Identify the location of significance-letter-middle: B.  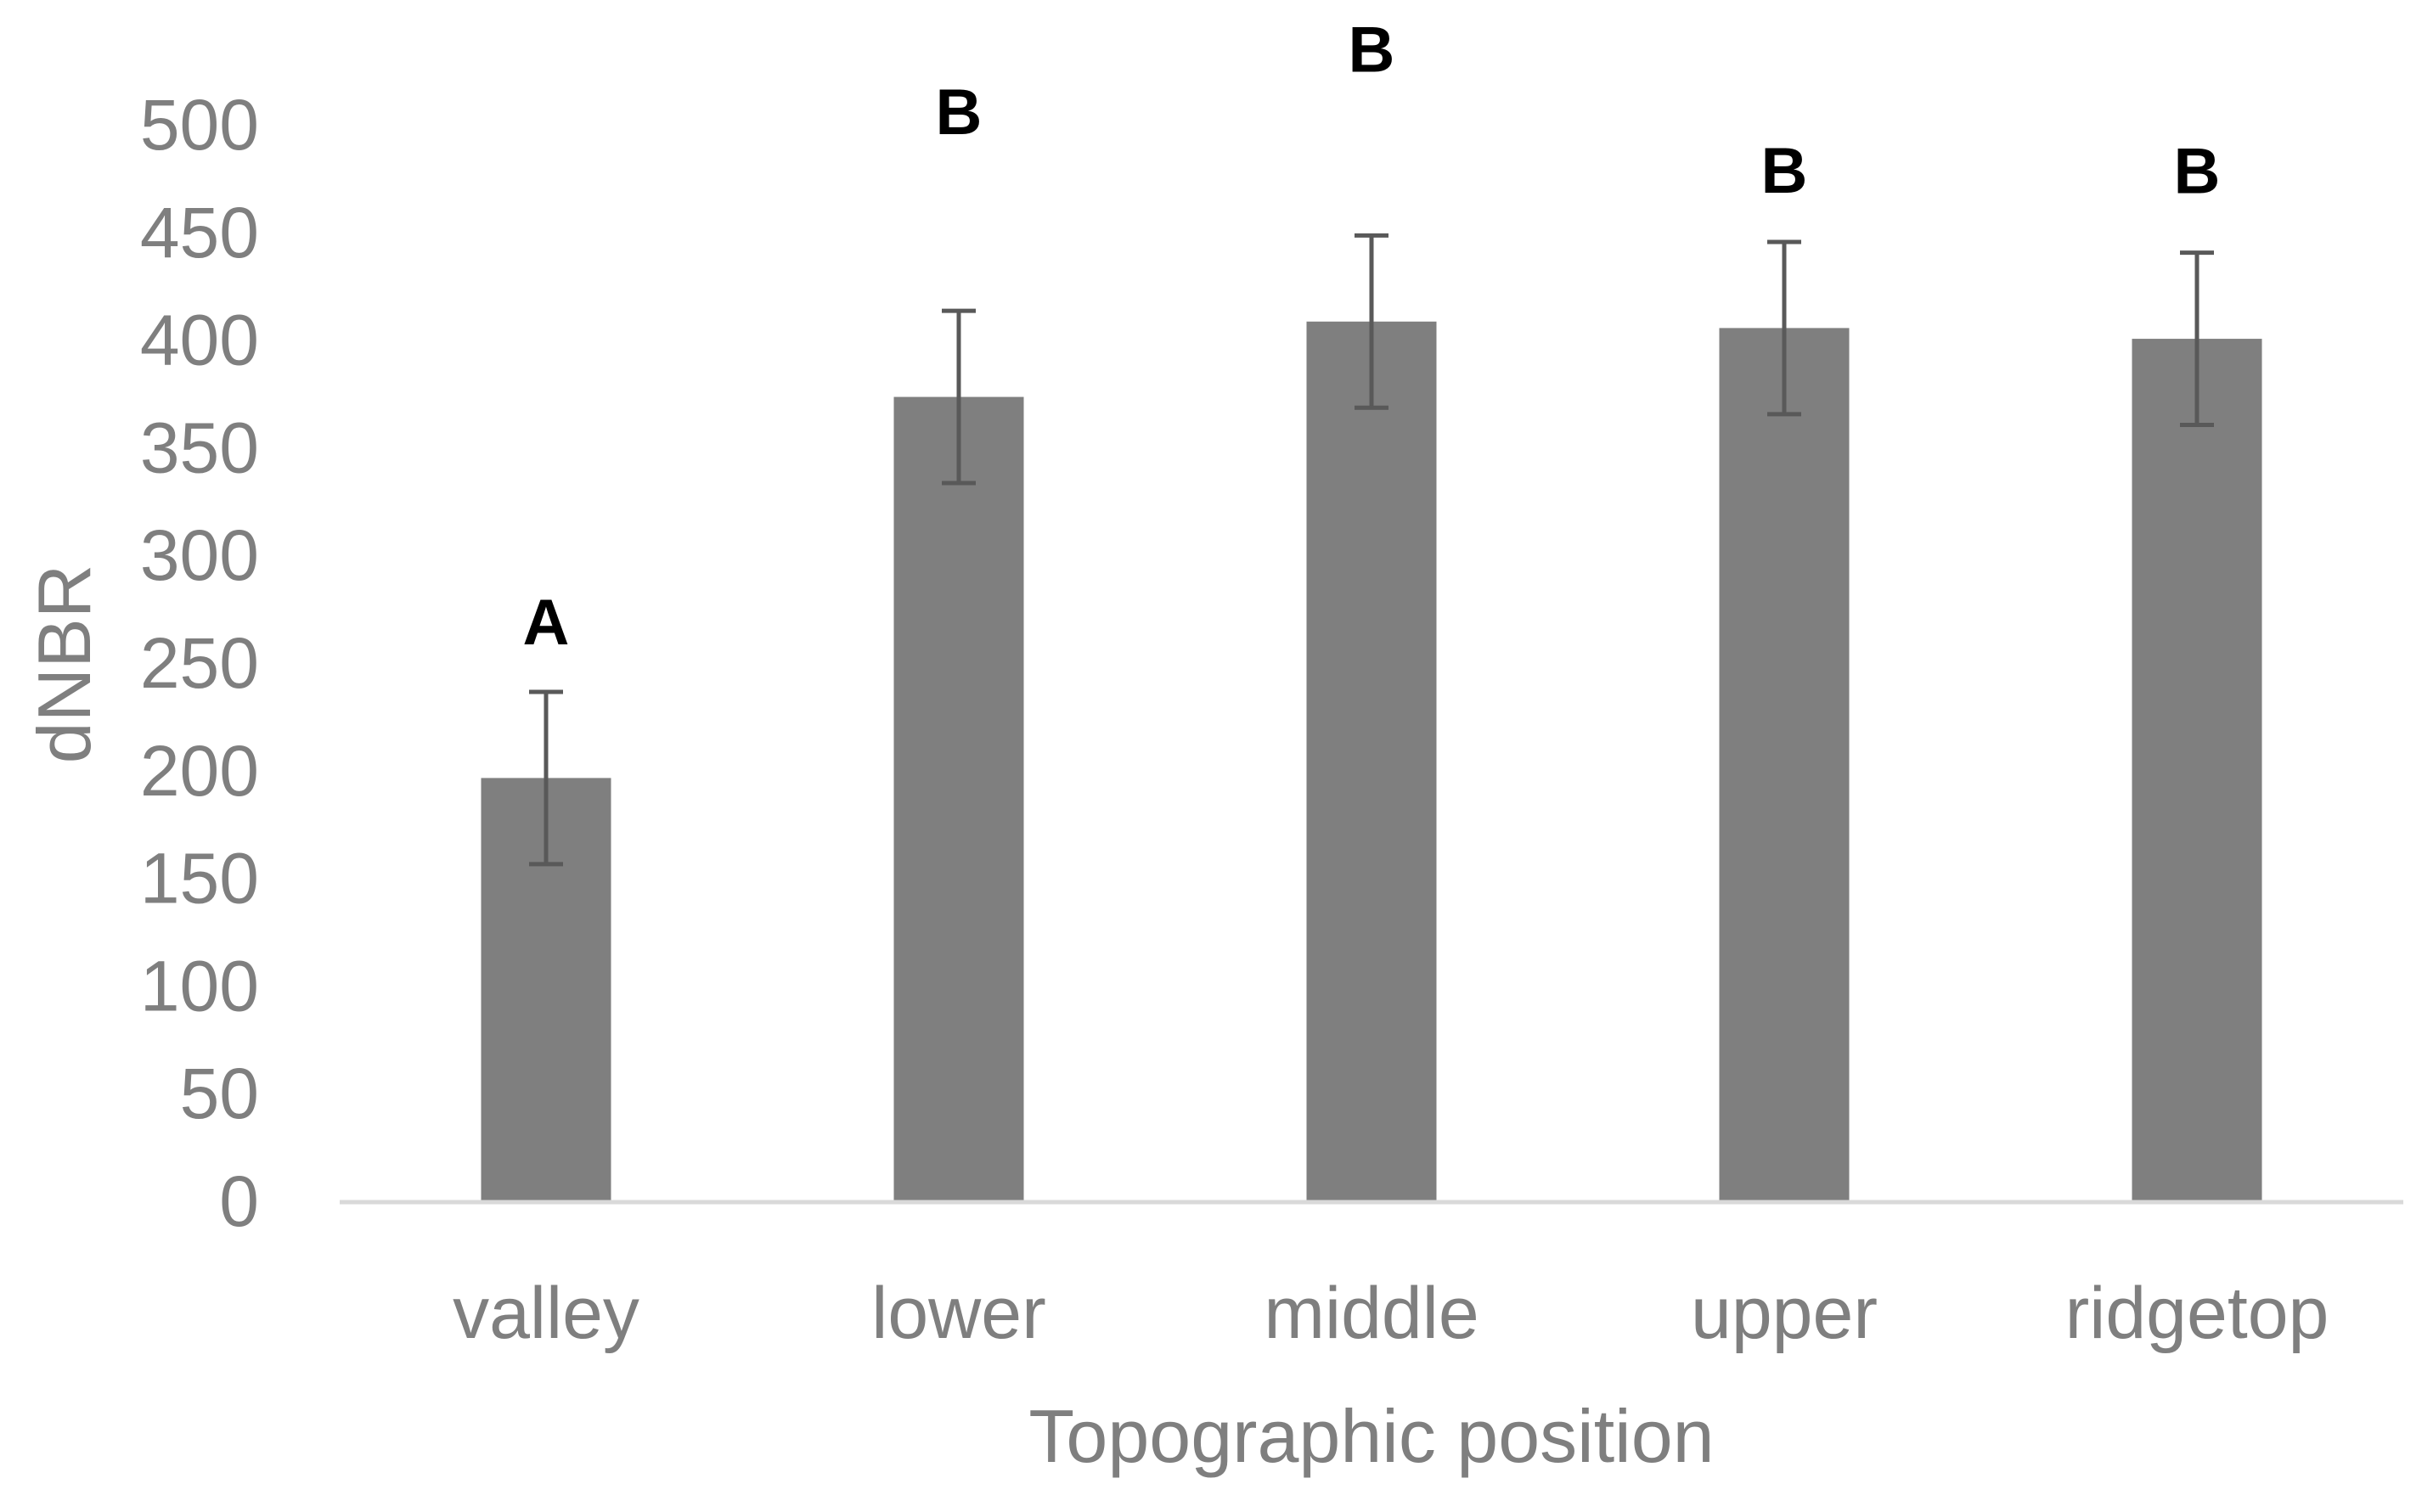
(1372, 50).